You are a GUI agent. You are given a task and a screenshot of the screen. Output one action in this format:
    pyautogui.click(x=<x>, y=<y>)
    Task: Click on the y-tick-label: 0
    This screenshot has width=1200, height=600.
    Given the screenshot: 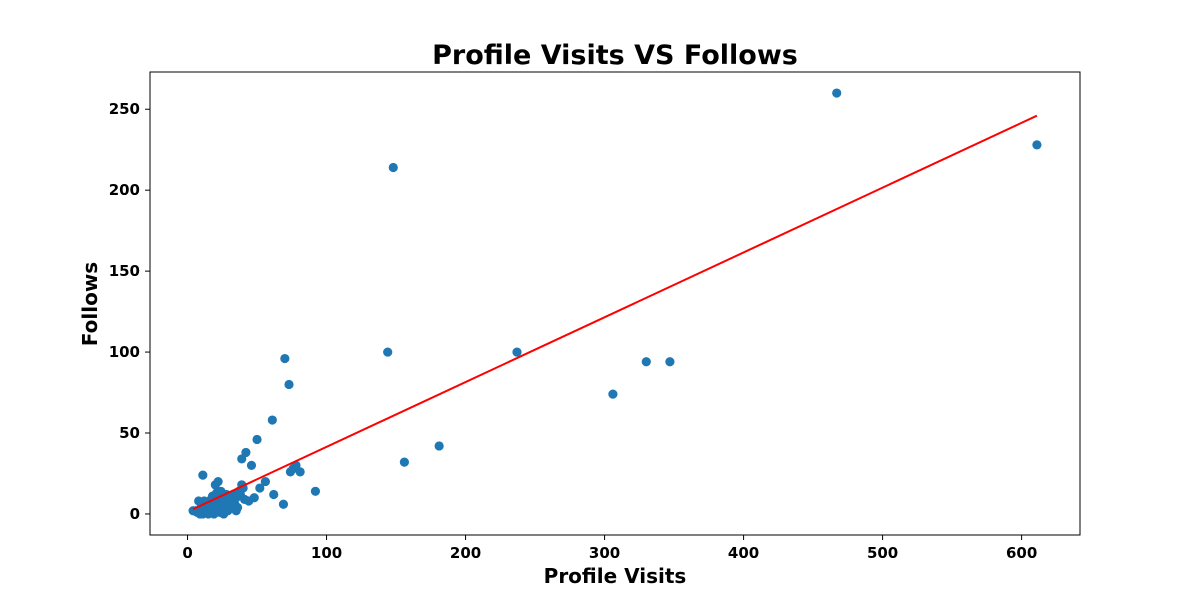 What is the action you would take?
    pyautogui.click(x=135, y=514)
    